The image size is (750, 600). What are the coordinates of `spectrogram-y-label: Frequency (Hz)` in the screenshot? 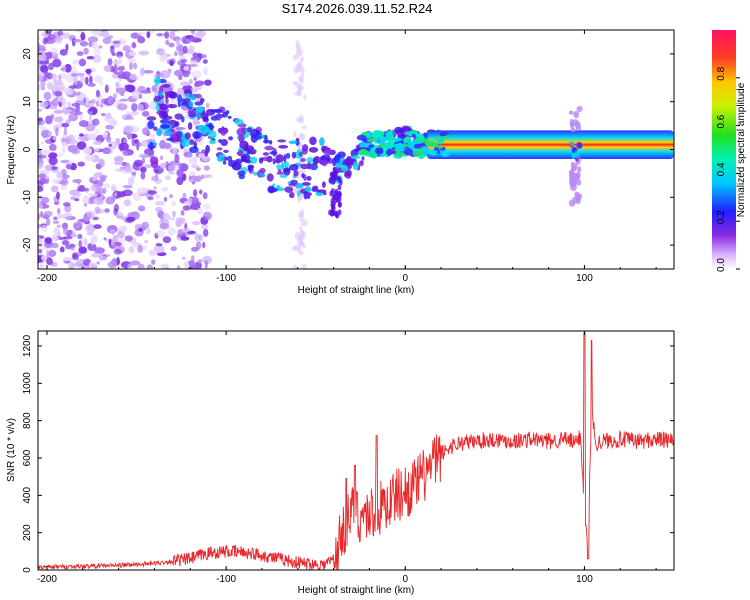 It's located at (11, 150).